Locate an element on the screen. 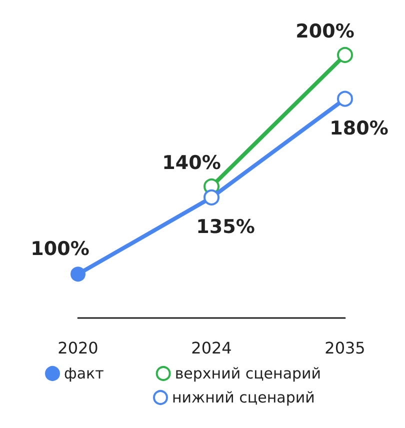 This screenshot has height=428, width=405. legend-label: факт is located at coordinates (84, 373).